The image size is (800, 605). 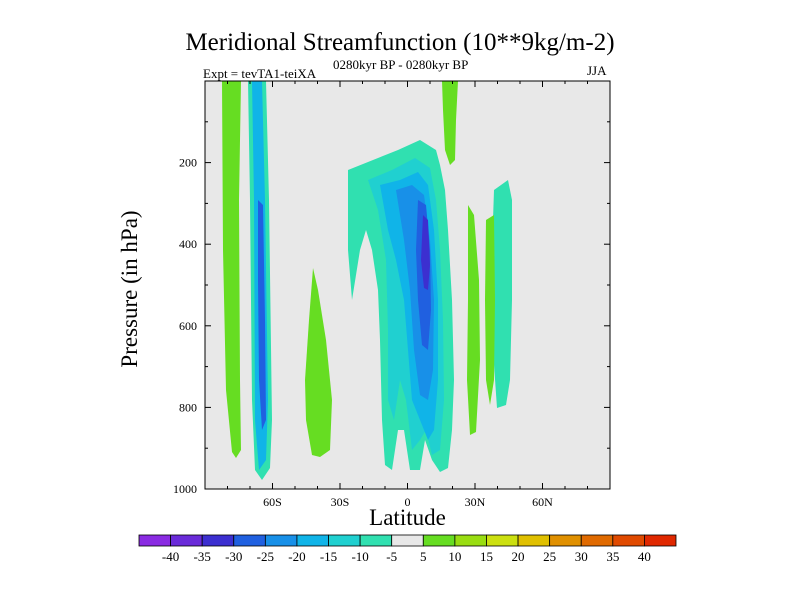 I want to click on y-tick-label: 600, so click(x=188, y=326).